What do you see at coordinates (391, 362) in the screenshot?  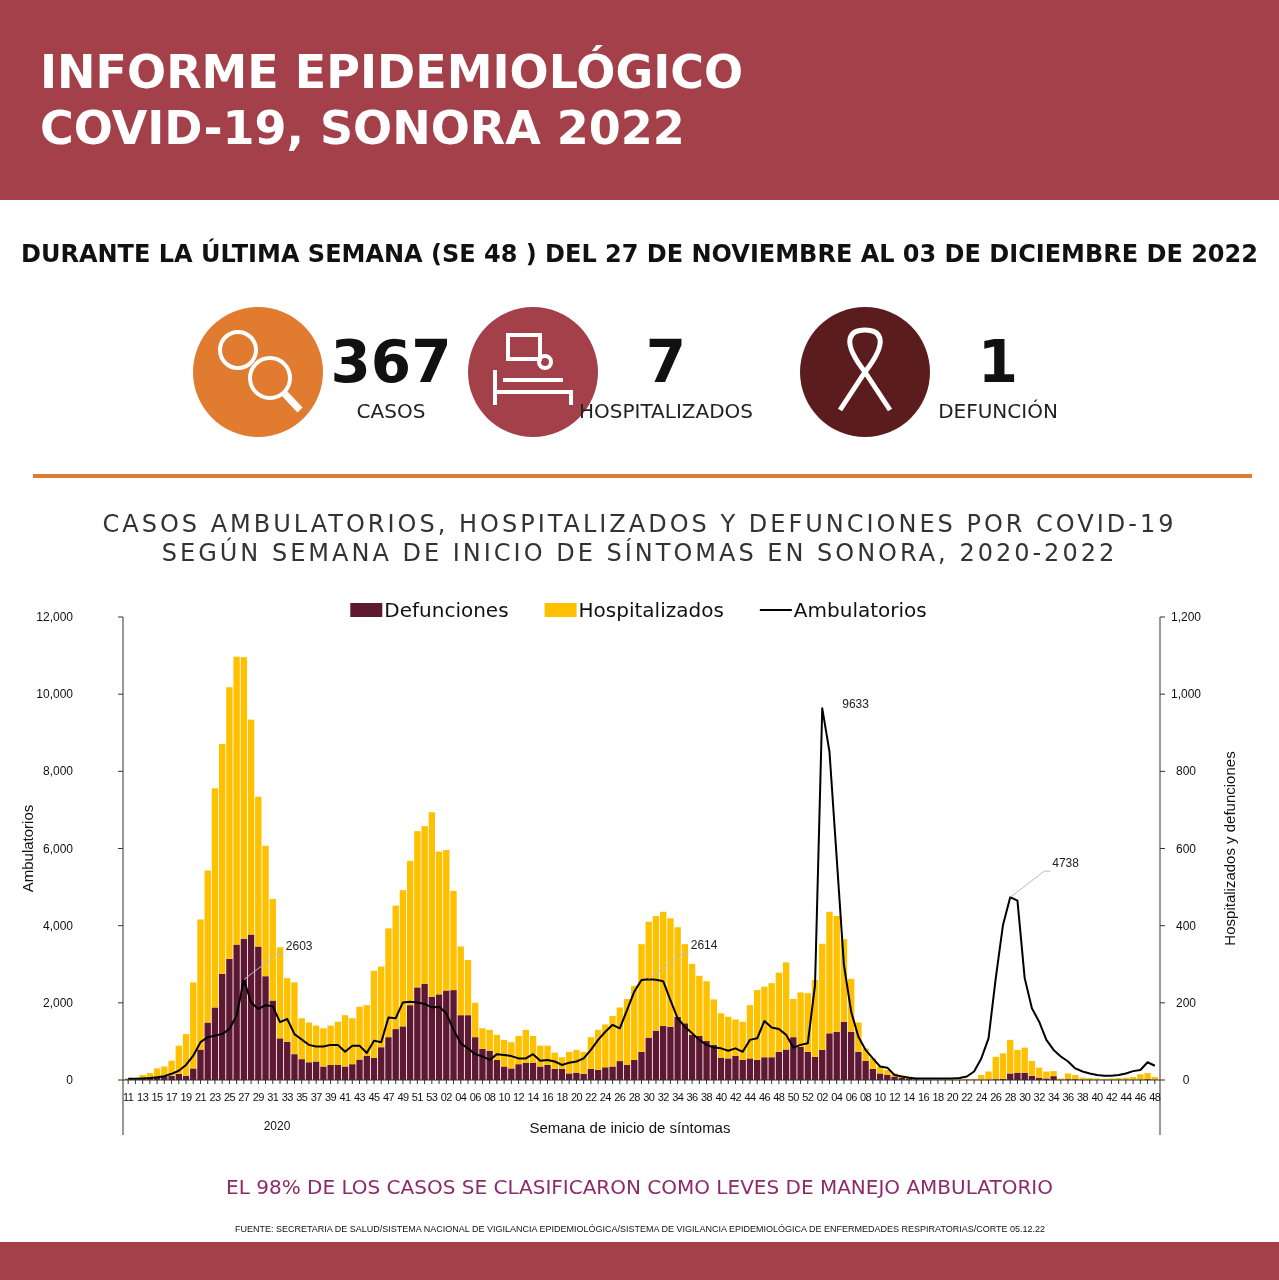 I see `text: 367` at bounding box center [391, 362].